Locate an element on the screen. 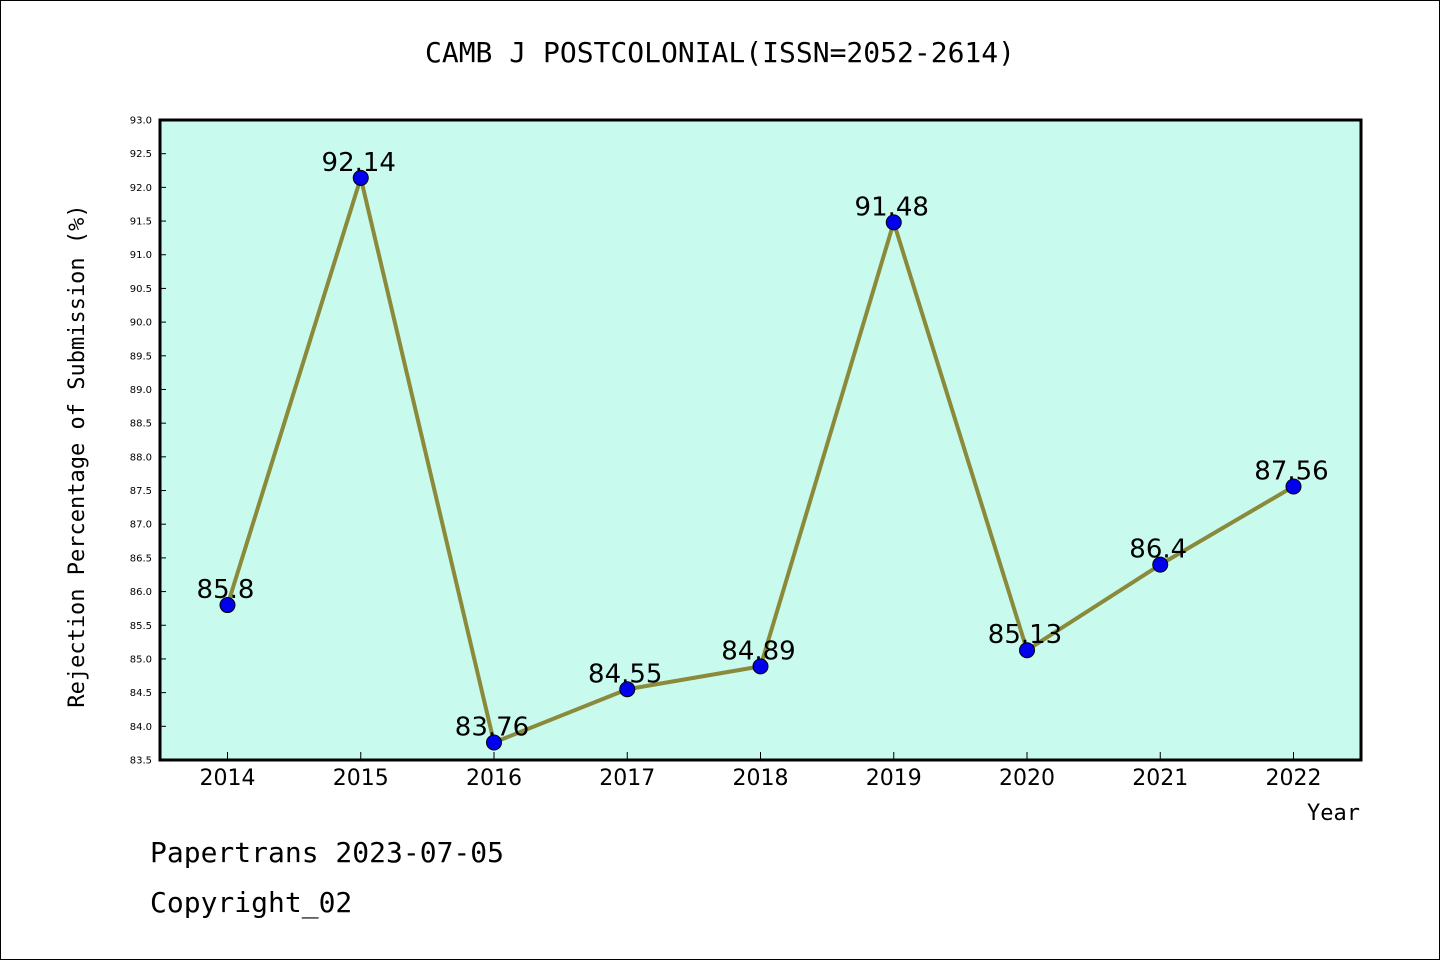  data-label: 83.76 is located at coordinates (492, 727).